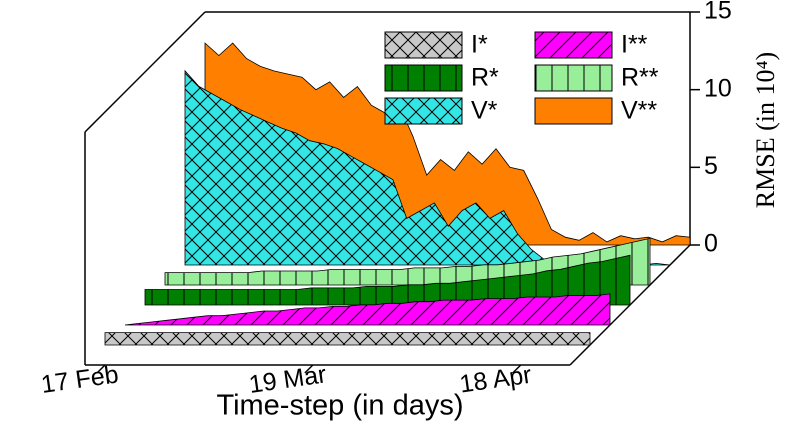 This screenshot has width=786, height=426. Describe the element at coordinates (640, 78) in the screenshot. I see `legend-label: R**` at that location.